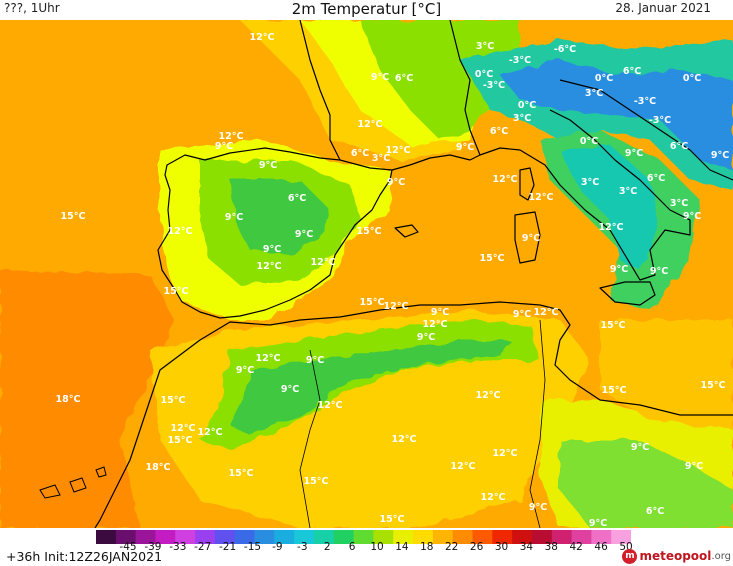  I want to click on colorbar-tick-label: -9, so click(277, 547).